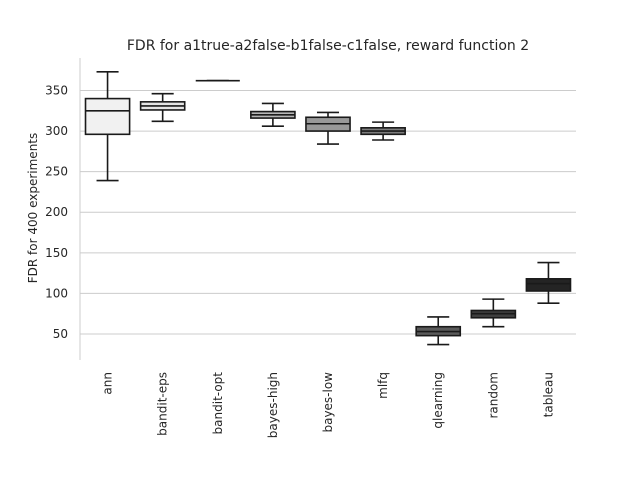 The image size is (640, 480). Describe the element at coordinates (218, 403) in the screenshot. I see `x-tick-label: bandit-opt` at that location.